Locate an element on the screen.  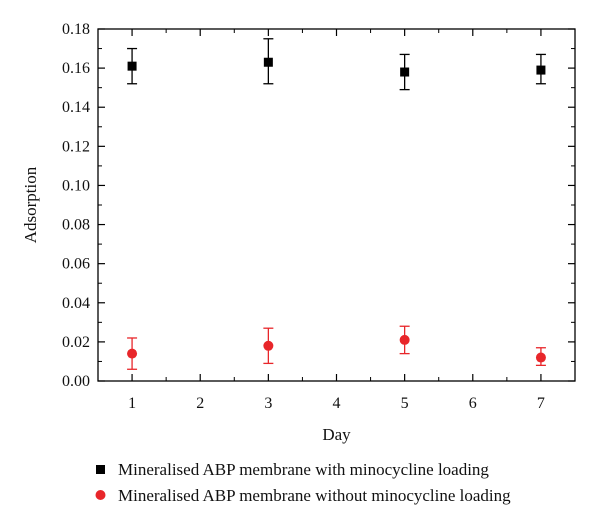
x-tick-label: 4 is located at coordinates (337, 403).